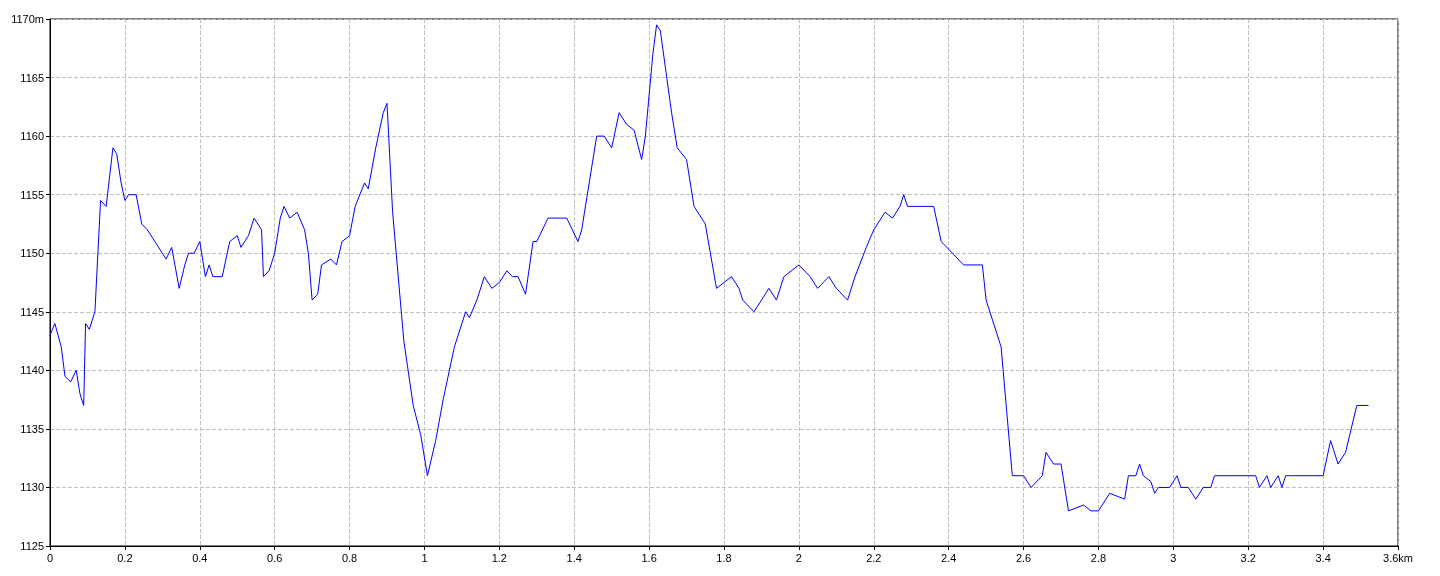 The height and width of the screenshot is (576, 1440). Describe the element at coordinates (32, 311) in the screenshot. I see `y-tick-label: 1145` at that location.